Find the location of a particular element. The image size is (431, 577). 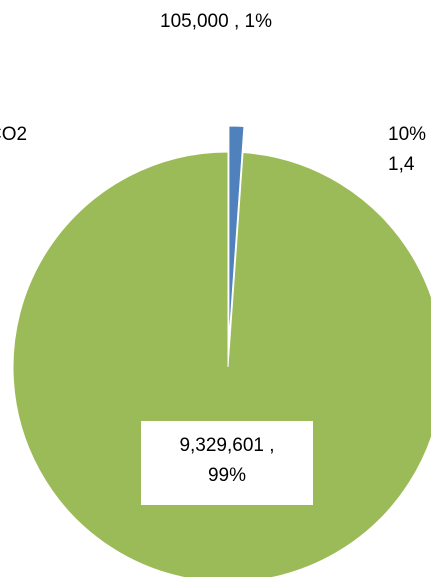

clipped-label-right-line2: 1,4 is located at coordinates (407, 165).